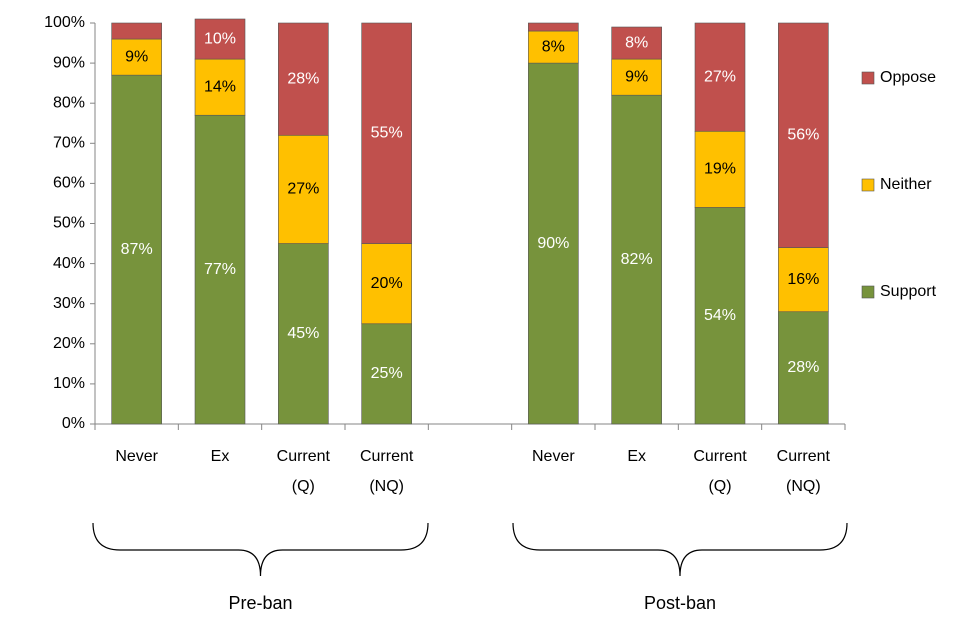 This screenshot has height=617, width=973. What do you see at coordinates (69, 343) in the screenshot?
I see `y-tick-label: 20%` at bounding box center [69, 343].